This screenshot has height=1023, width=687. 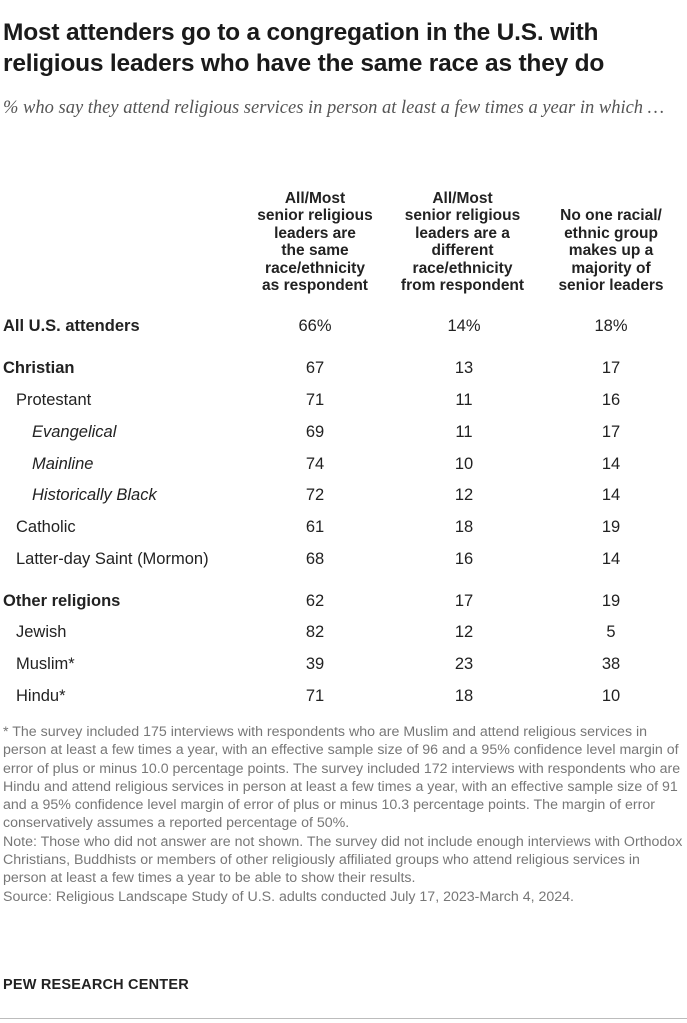 I want to click on value-different-race: 16, so click(x=464, y=559).